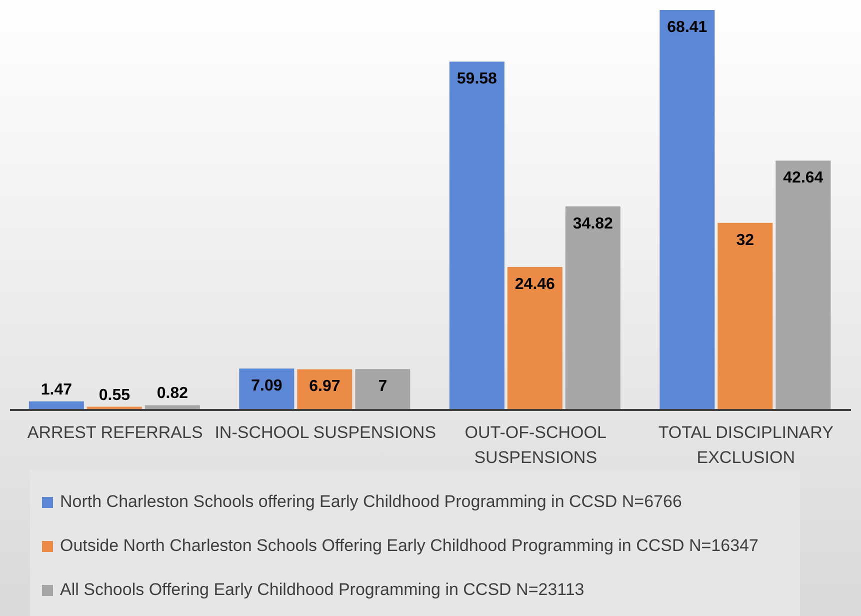 Image resolution: width=861 pixels, height=616 pixels. I want to click on data-label: 24.46, so click(535, 284).